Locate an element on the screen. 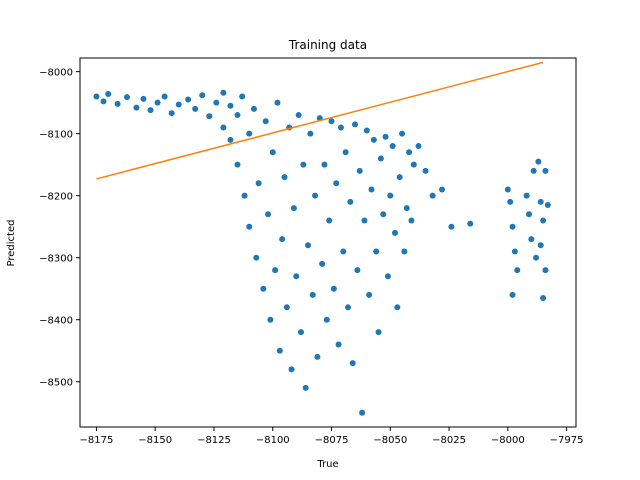 The height and width of the screenshot is (480, 640). x-tick-label: −8075 is located at coordinates (332, 440).